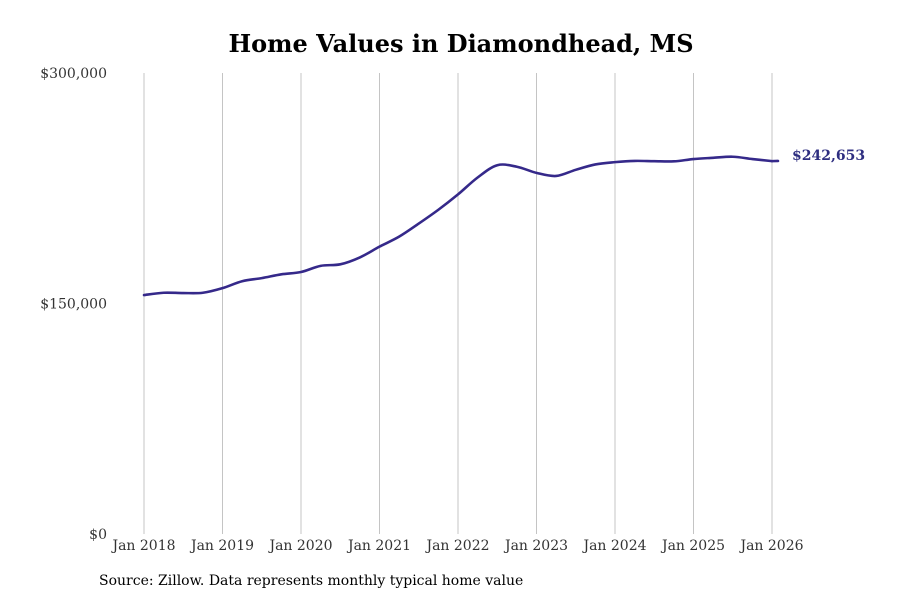 The image size is (900, 600). Describe the element at coordinates (73, 74) in the screenshot. I see `y-tick-label: $300,000` at that location.